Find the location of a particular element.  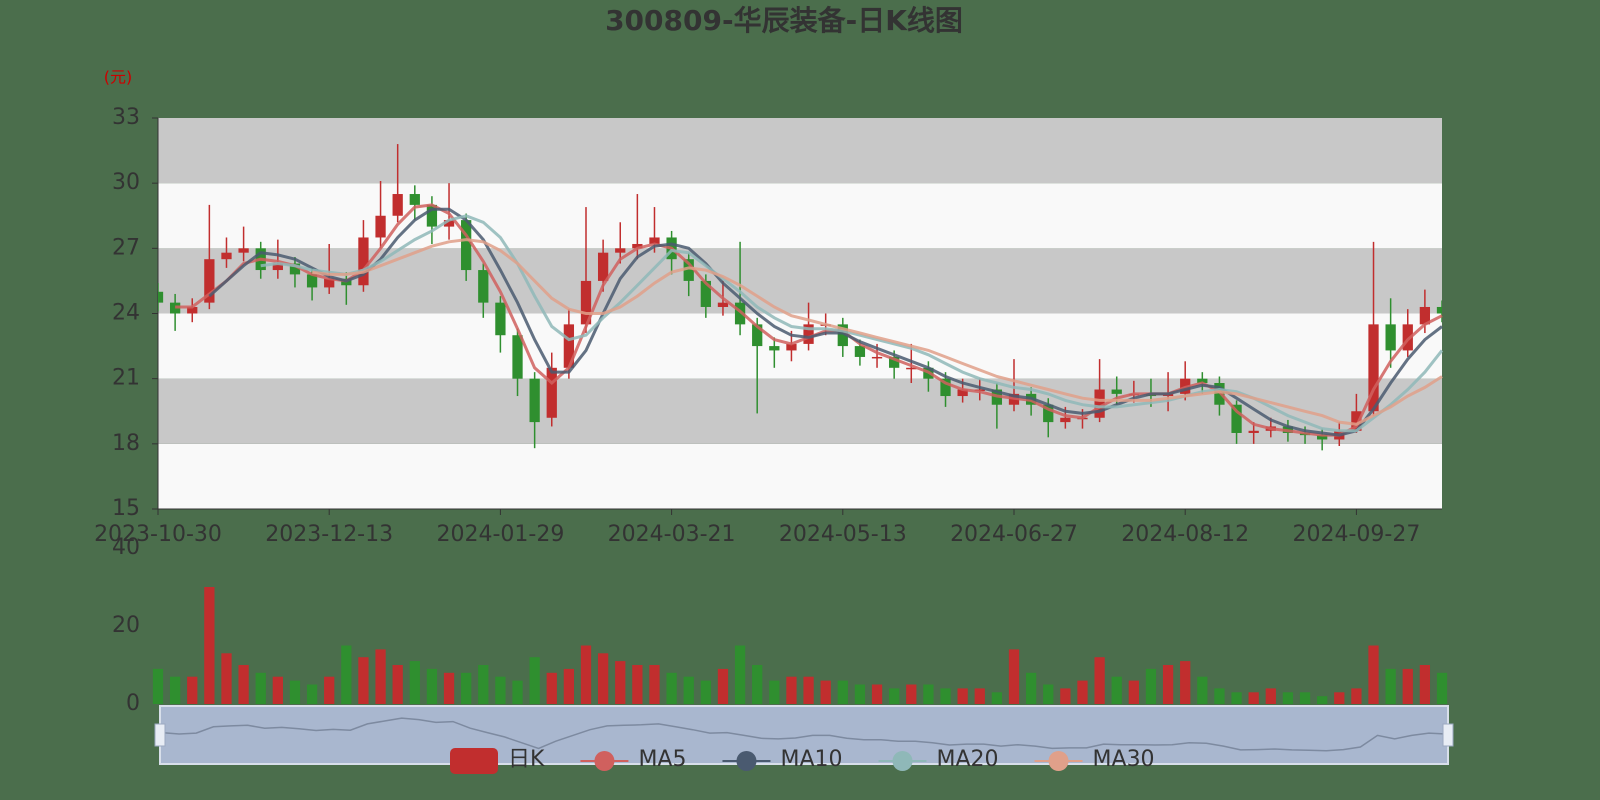

volume-tick-label: 0 is located at coordinates (133, 703).